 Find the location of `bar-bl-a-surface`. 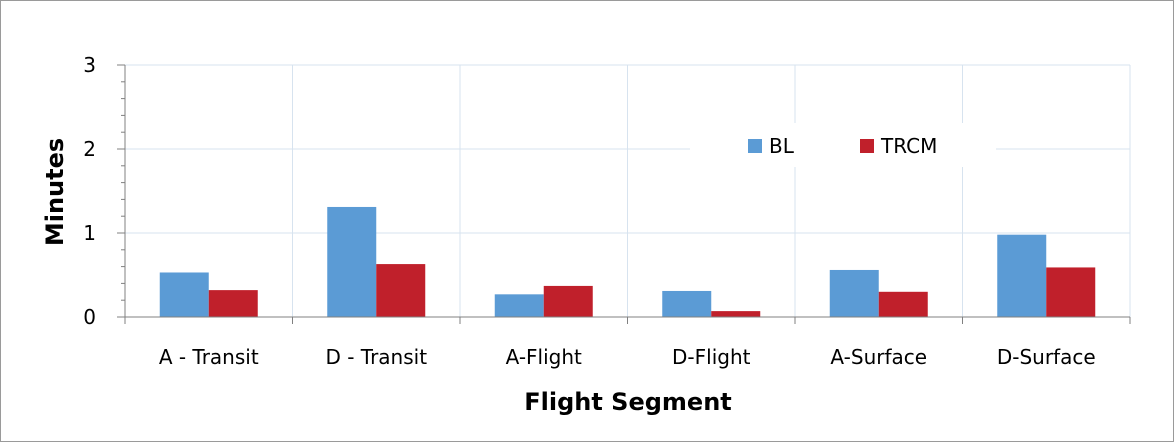

bar-bl-a-surface is located at coordinates (854, 293).